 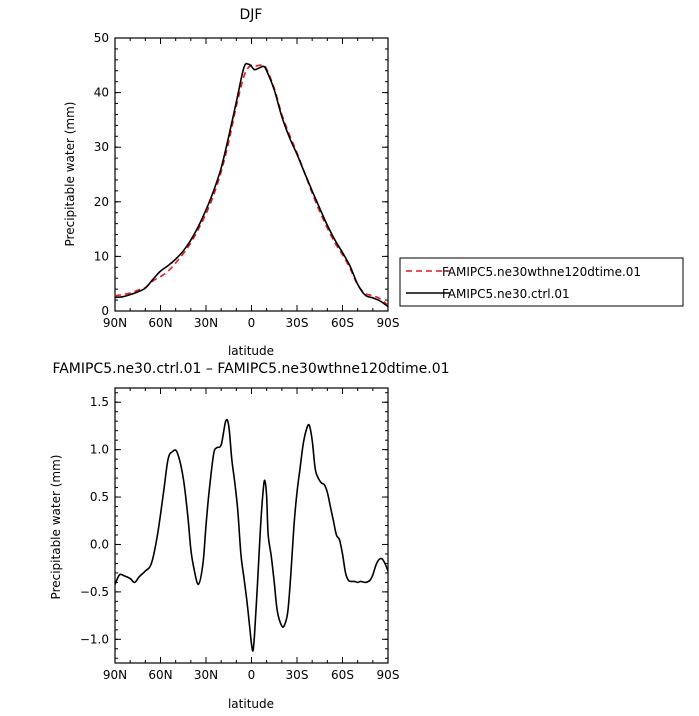 What do you see at coordinates (101, 256) in the screenshot?
I see `top-y-tick-label: 10` at bounding box center [101, 256].